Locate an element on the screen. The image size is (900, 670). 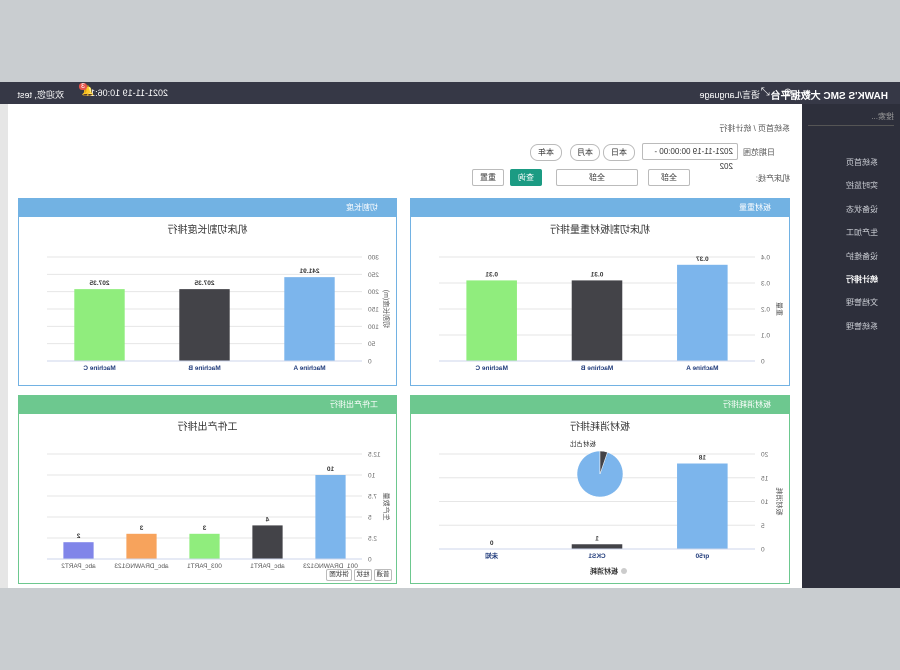
panel-header: 板材重量 is located at coordinates (600, 208).